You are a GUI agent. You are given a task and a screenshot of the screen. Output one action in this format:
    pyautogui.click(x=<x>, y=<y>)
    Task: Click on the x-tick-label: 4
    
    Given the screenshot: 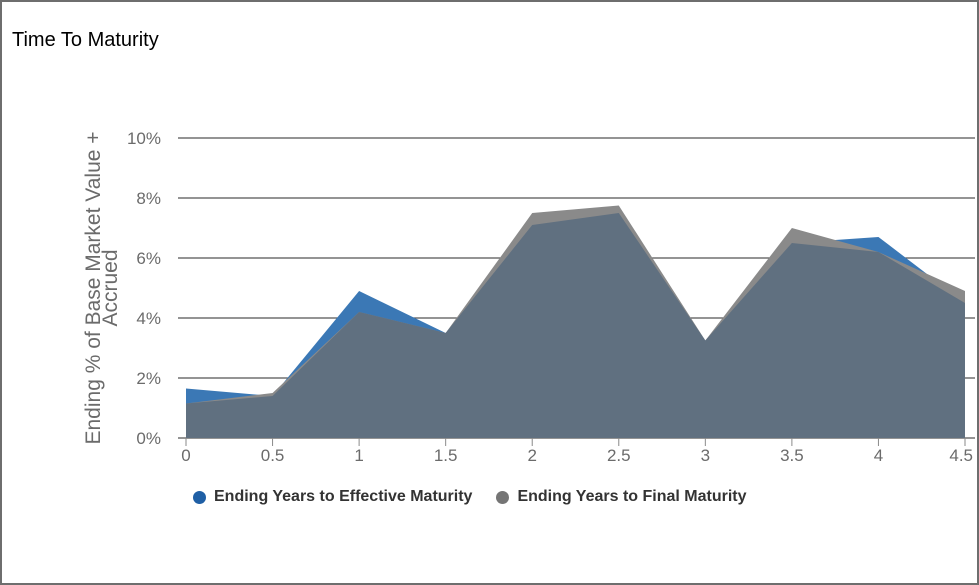 What is the action you would take?
    pyautogui.click(x=878, y=455)
    